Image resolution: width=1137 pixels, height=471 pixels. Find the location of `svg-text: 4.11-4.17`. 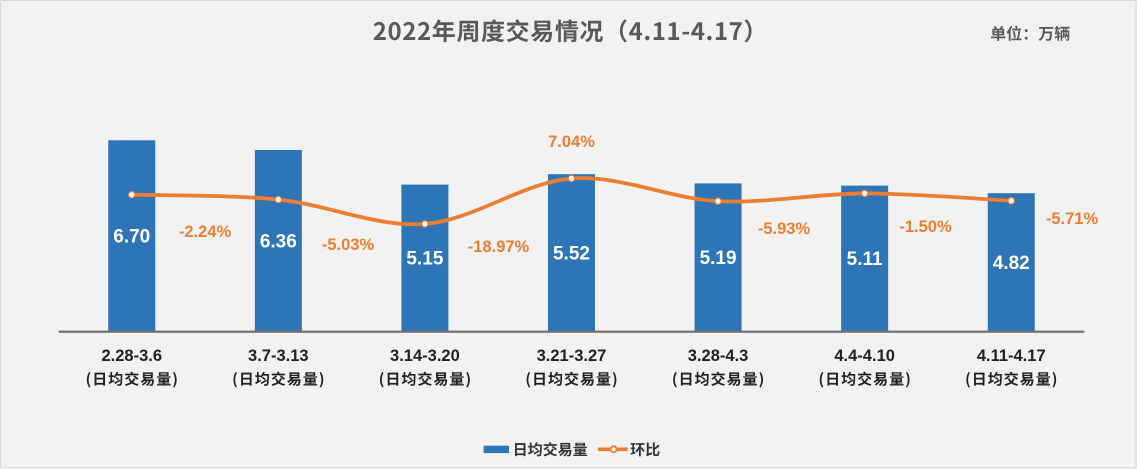

svg-text: 4.11-4.17 is located at coordinates (1011, 356).